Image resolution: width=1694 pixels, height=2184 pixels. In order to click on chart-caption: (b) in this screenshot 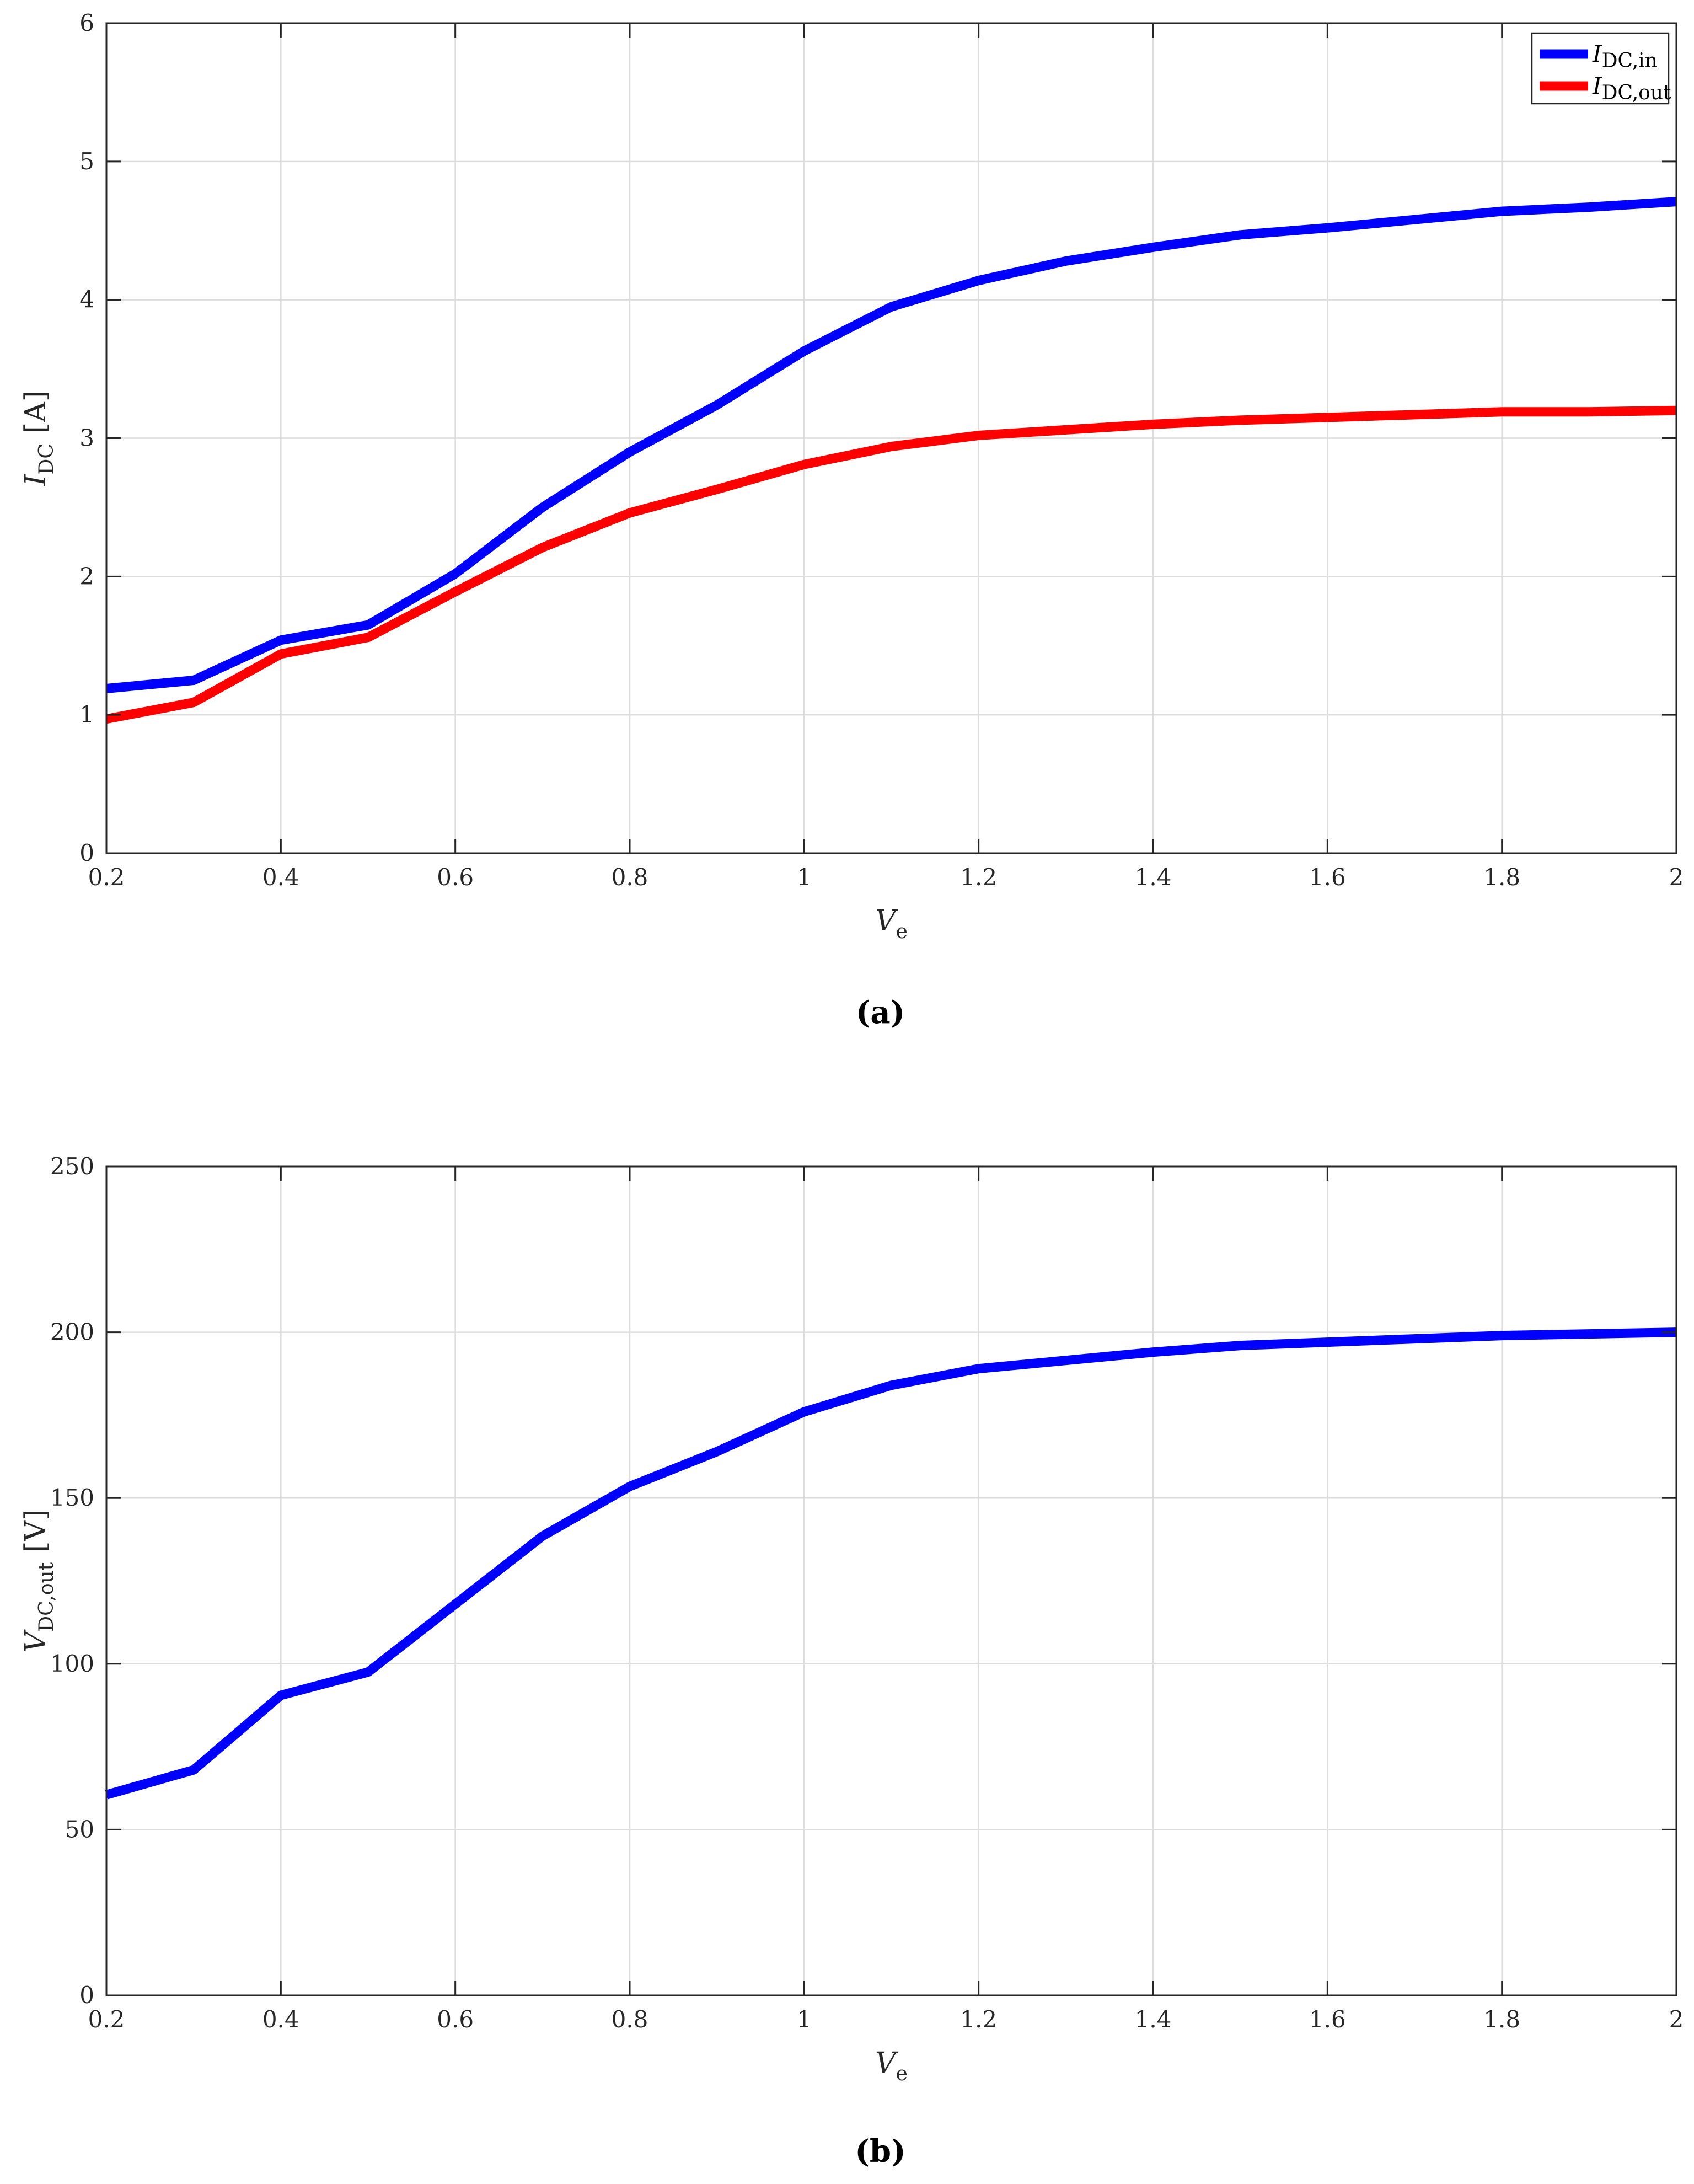, I will do `click(880, 2151)`.